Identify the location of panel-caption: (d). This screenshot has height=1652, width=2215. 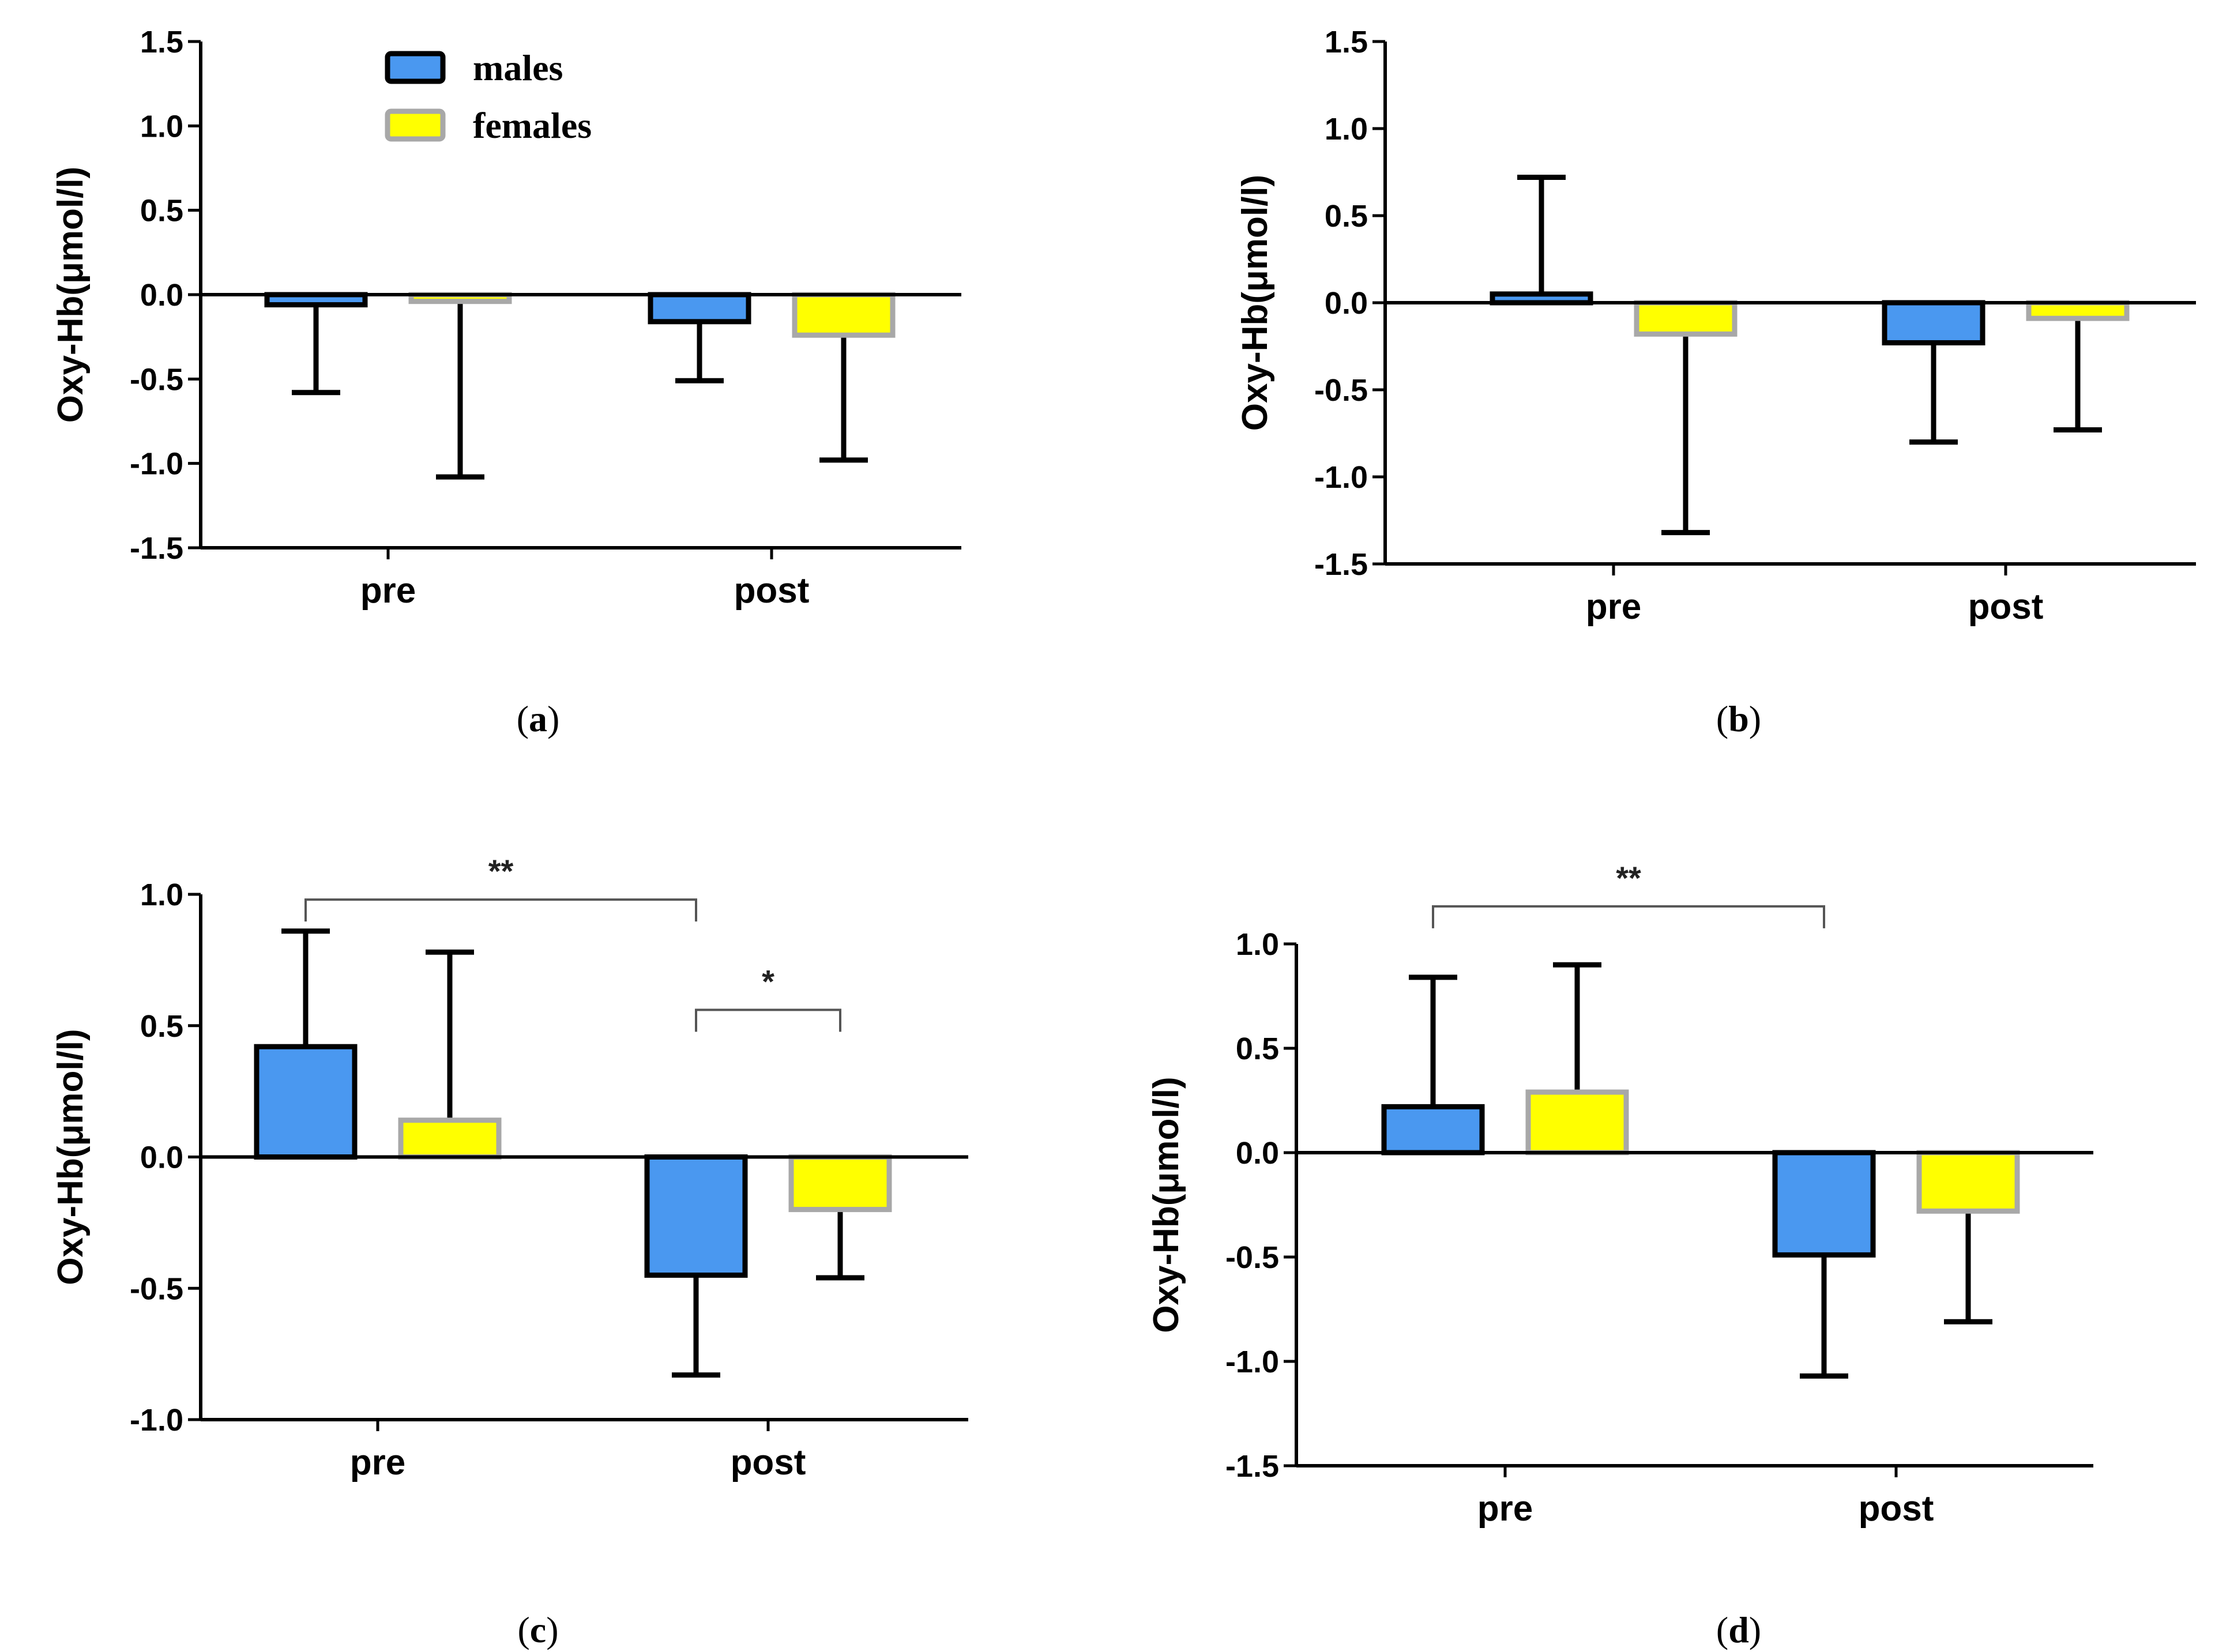
(1738, 1629).